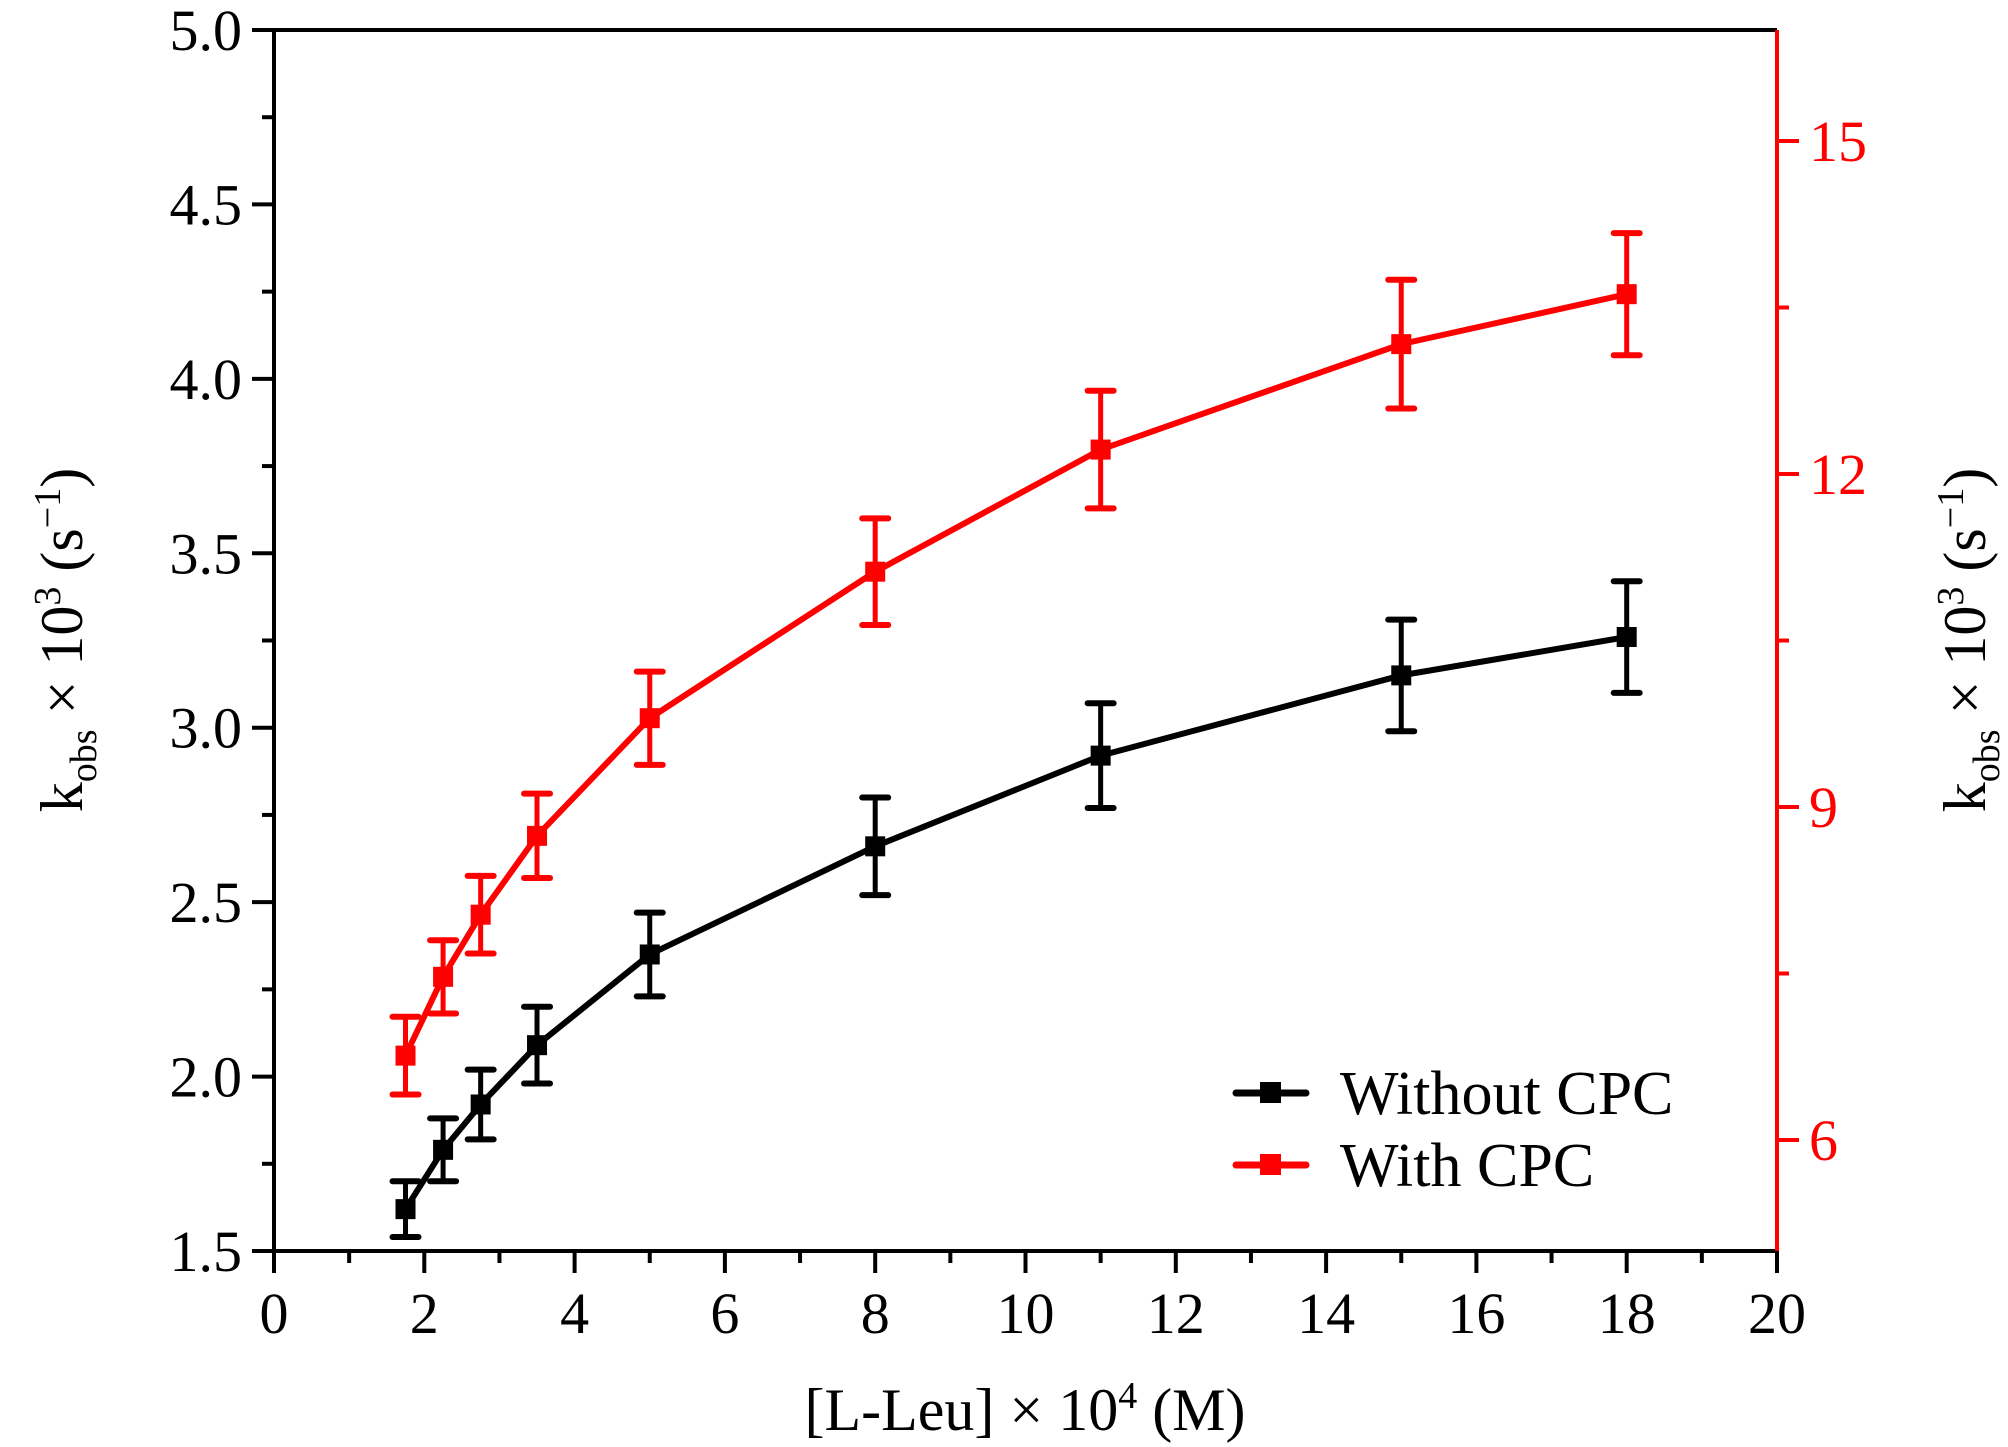 The image size is (2008, 1447). What do you see at coordinates (1024, 1409) in the screenshot?
I see `x-axis-title: [L-Leu] × 104 (M)` at bounding box center [1024, 1409].